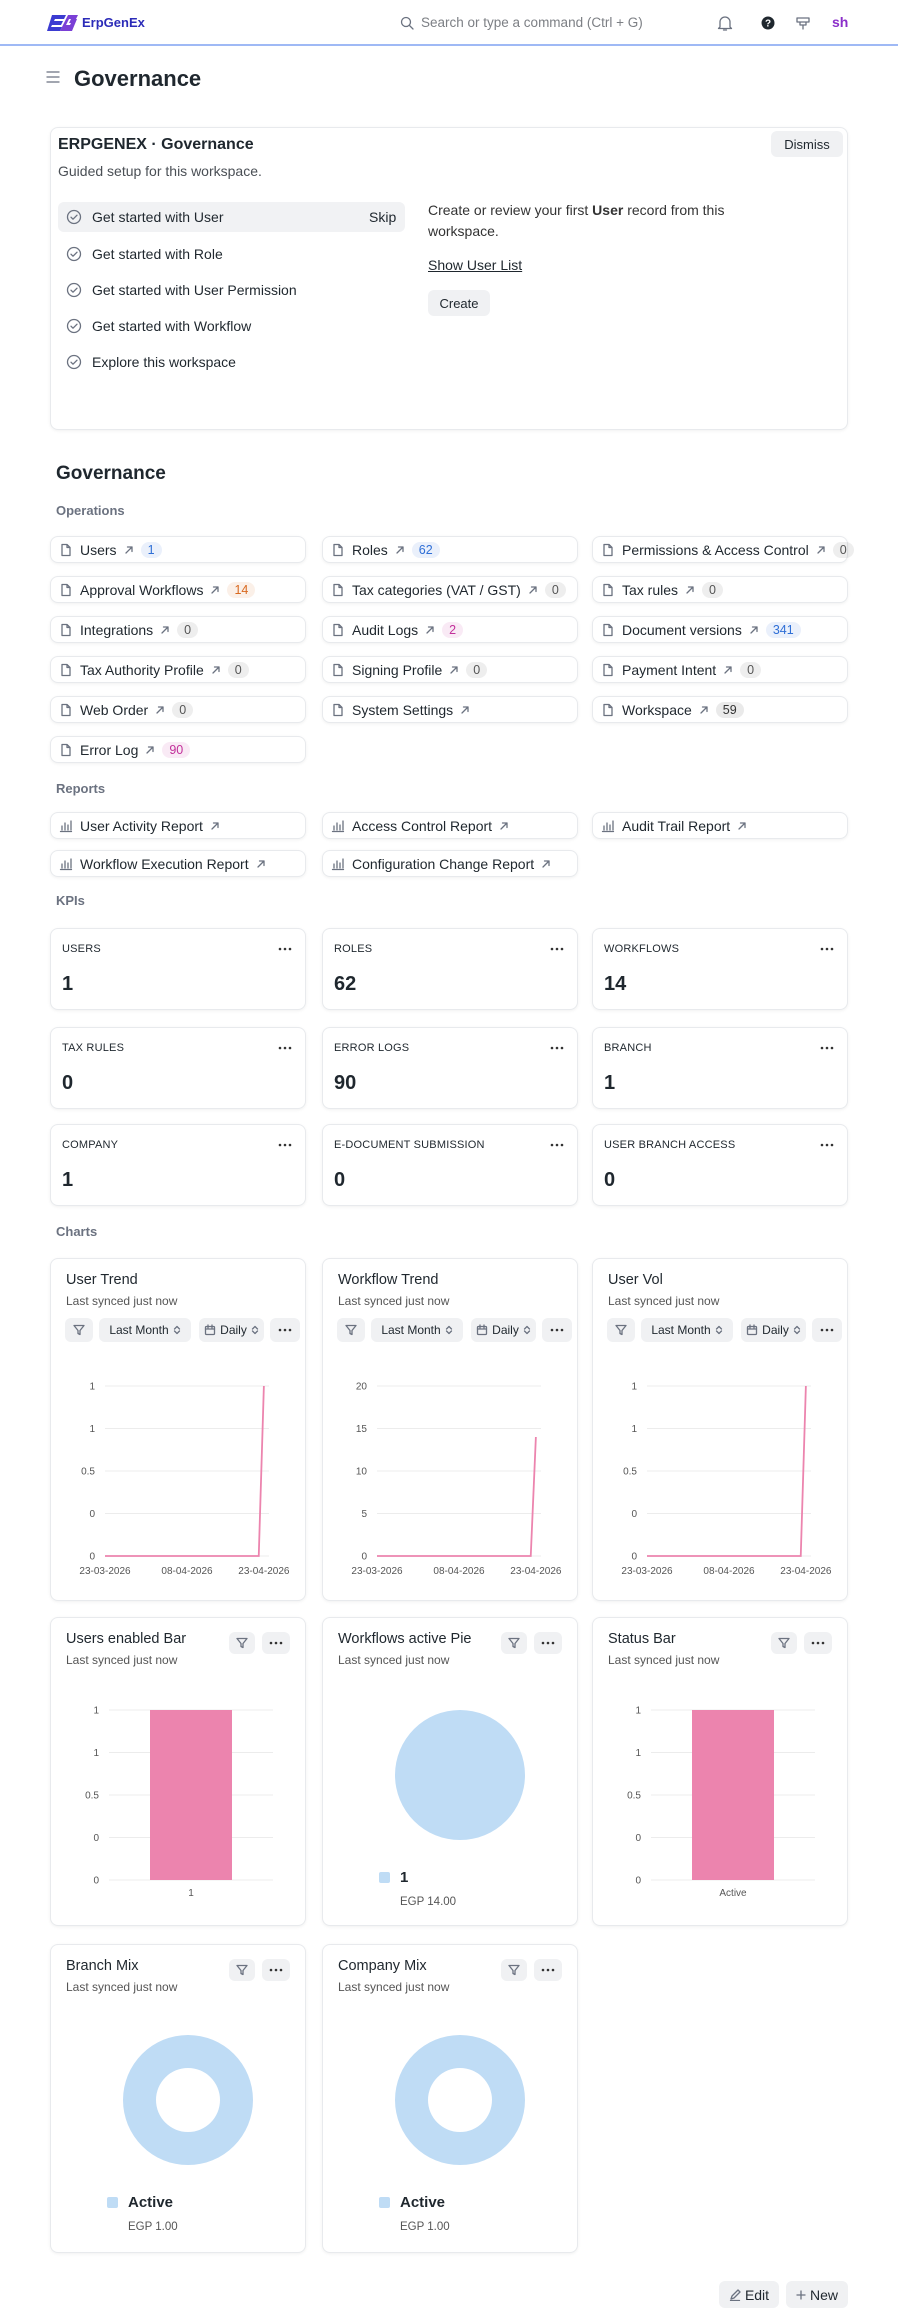  What do you see at coordinates (475, 265) in the screenshot?
I see `show-list-link: Show User List` at bounding box center [475, 265].